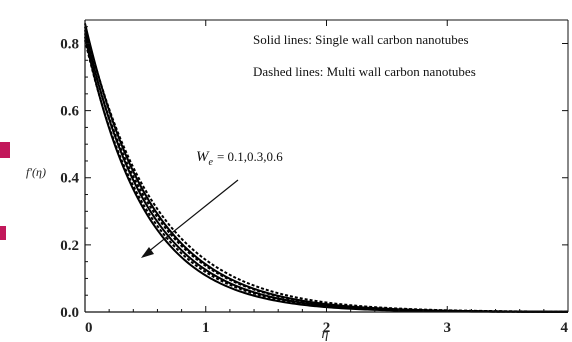  Describe the element at coordinates (448, 328) in the screenshot. I see `x-tick-label: 3` at that location.